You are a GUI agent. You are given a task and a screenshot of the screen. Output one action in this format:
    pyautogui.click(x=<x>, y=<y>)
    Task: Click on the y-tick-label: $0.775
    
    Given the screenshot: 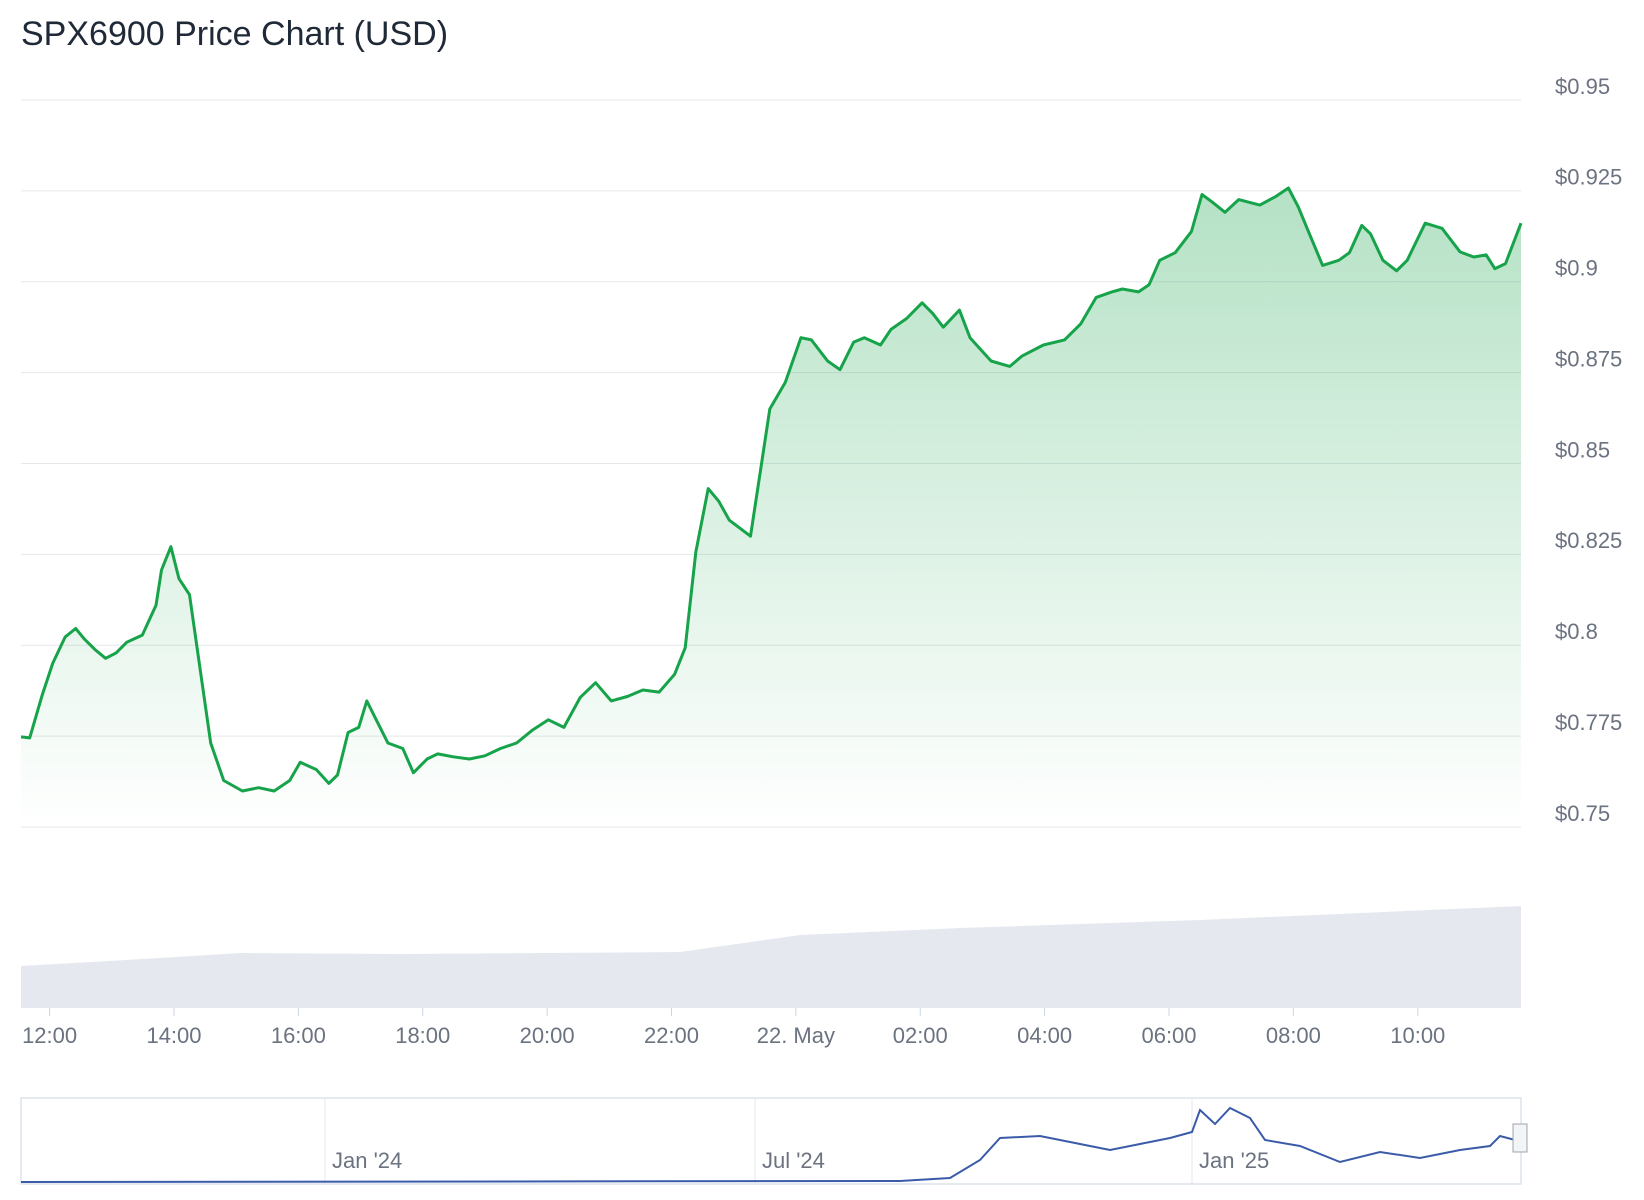 What is the action you would take?
    pyautogui.click(x=1588, y=722)
    